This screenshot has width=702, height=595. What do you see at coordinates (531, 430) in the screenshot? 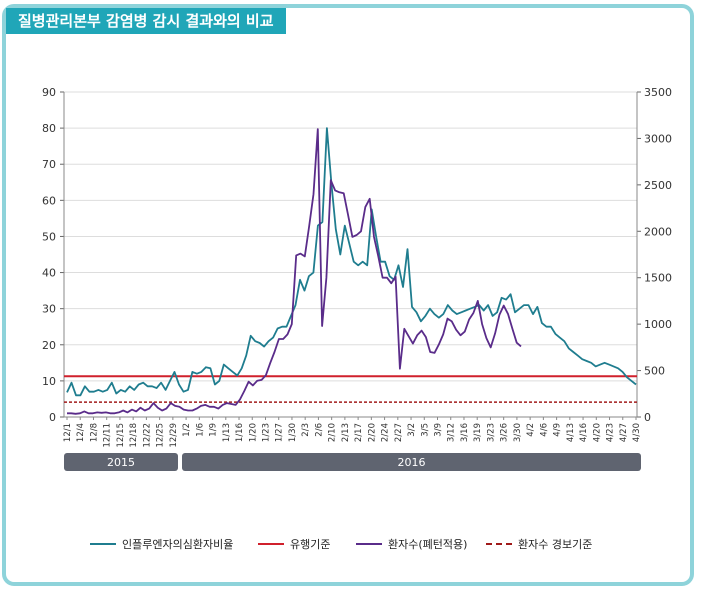
I see `x-tick-label: 4/2` at bounding box center [531, 430].